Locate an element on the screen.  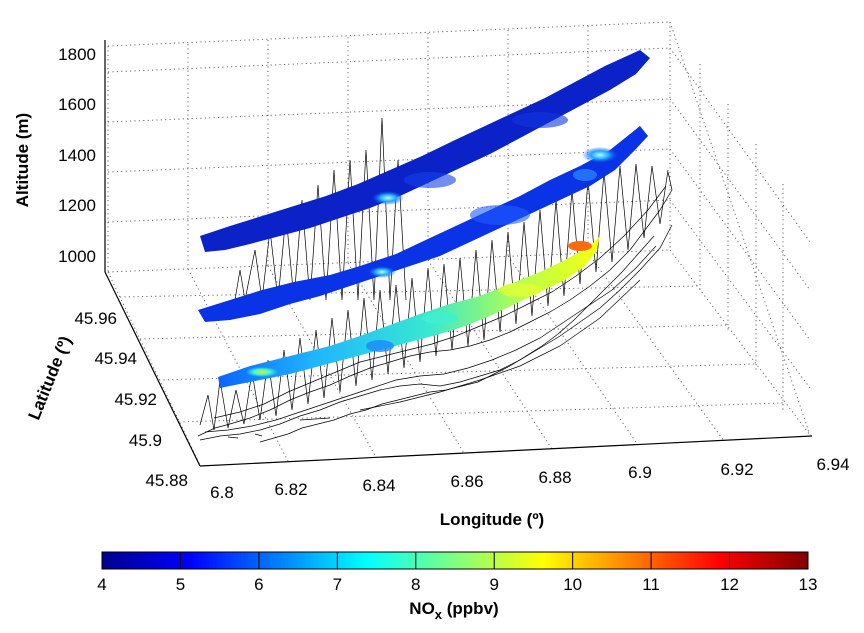
blob-mid-west is located at coordinates (382, 272).